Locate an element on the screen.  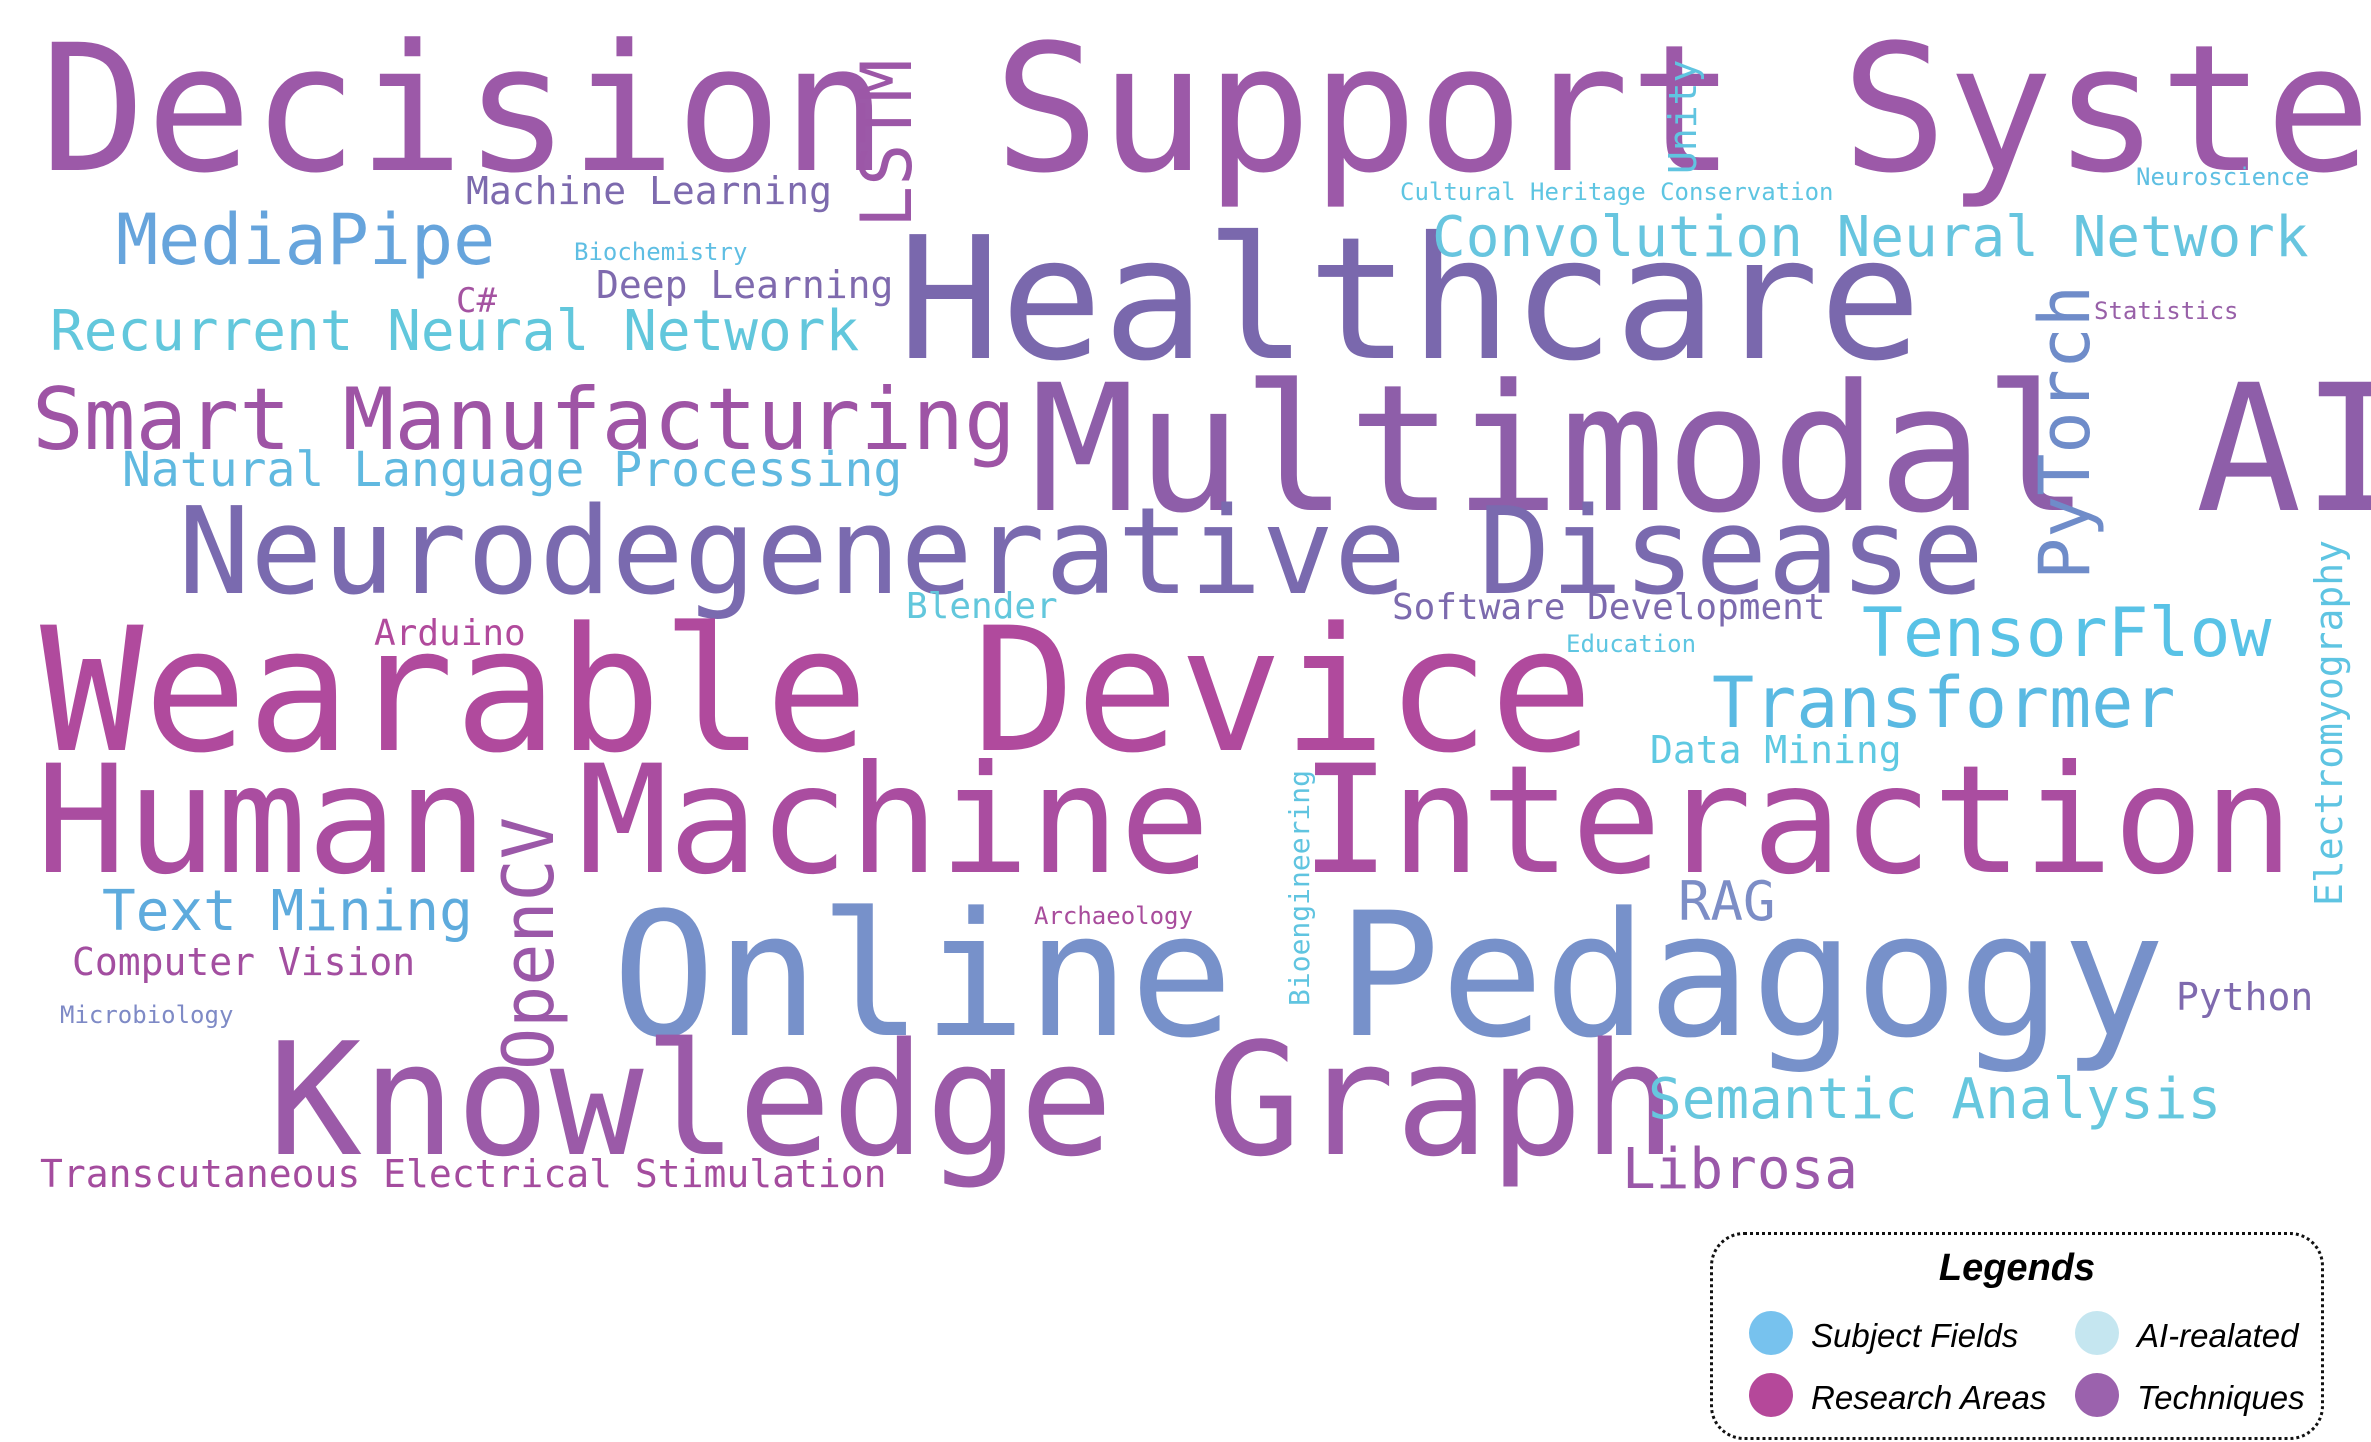
word-python: Python is located at coordinates (2245, 997).